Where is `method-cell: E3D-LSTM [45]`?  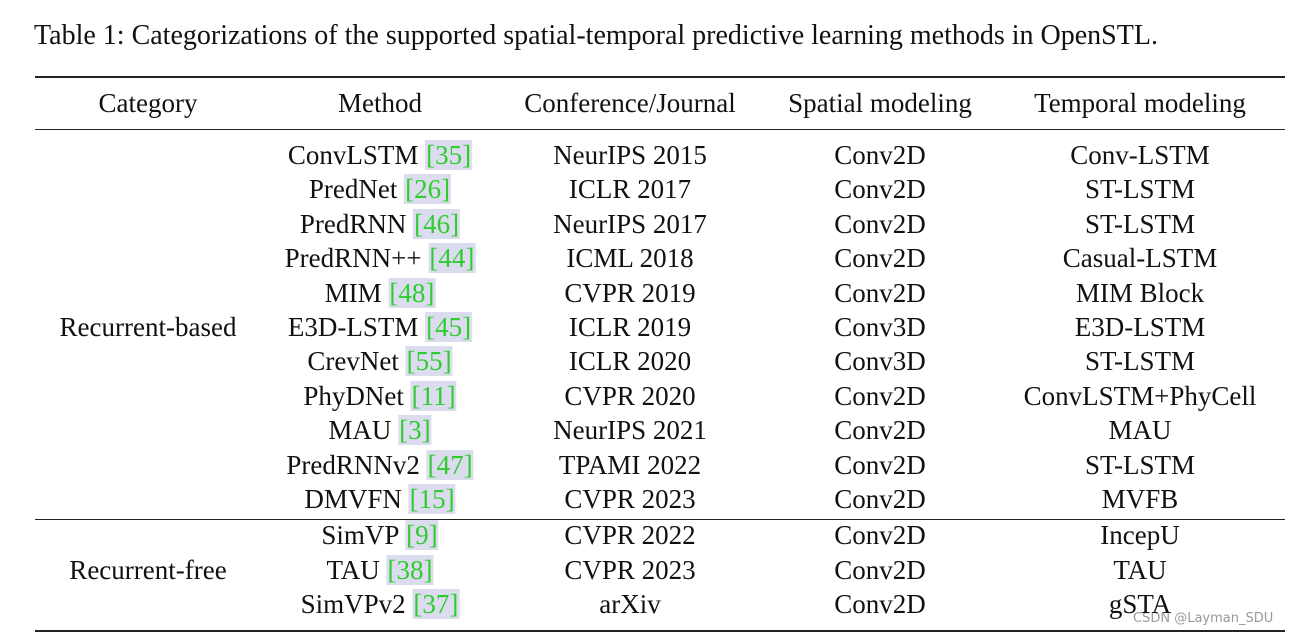
method-cell: E3D-LSTM [45] is located at coordinates (380, 327).